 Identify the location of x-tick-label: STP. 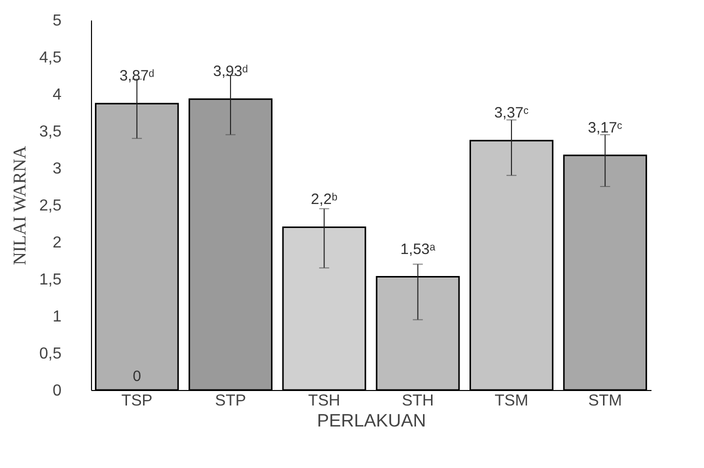
(230, 401).